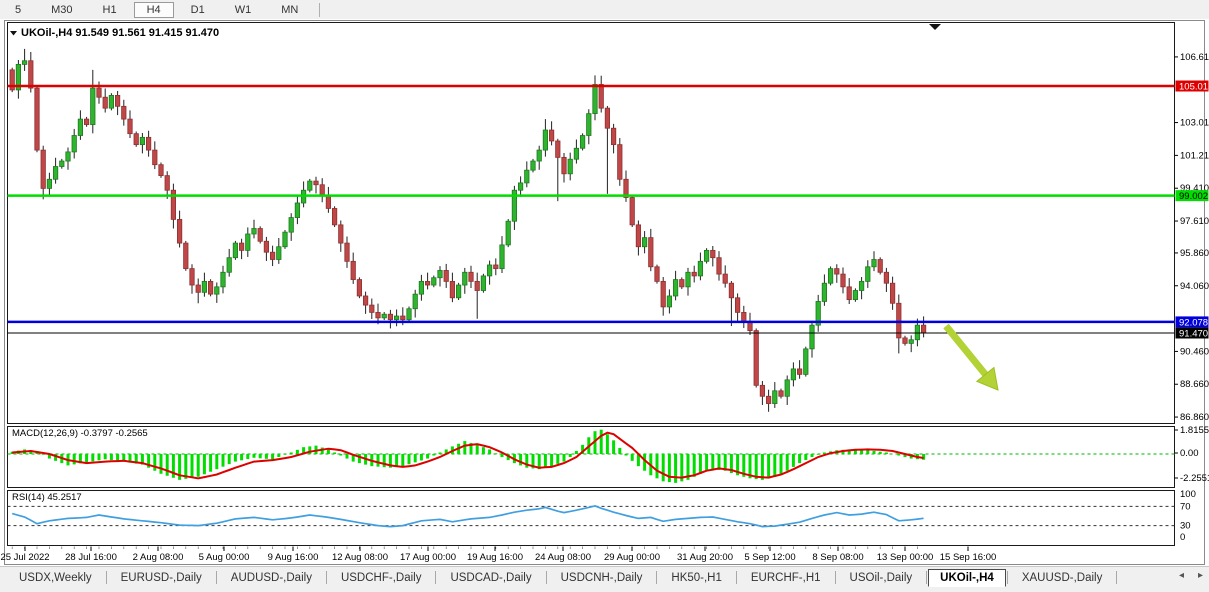 This screenshot has width=1209, height=592. What do you see at coordinates (55, 577) in the screenshot?
I see `symbol-tab-usdx-weekly: USDX,Weekly` at bounding box center [55, 577].